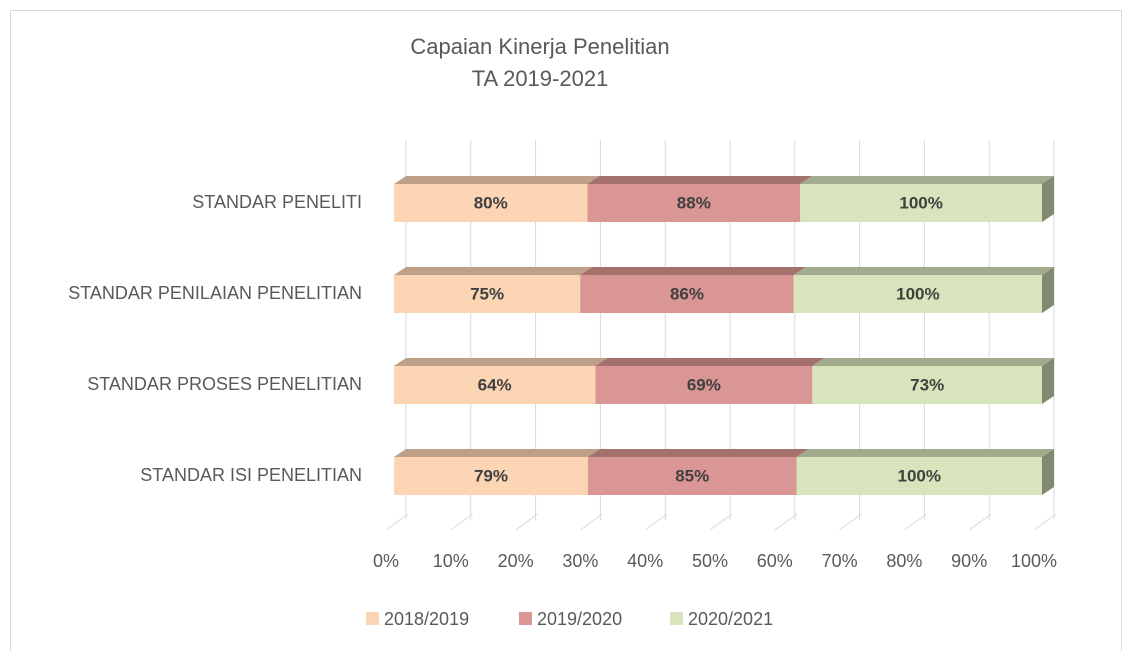 Image resolution: width=1132 pixels, height=651 pixels. I want to click on y-tick-label: STANDAR ISI PENELITIAN, so click(251, 475).